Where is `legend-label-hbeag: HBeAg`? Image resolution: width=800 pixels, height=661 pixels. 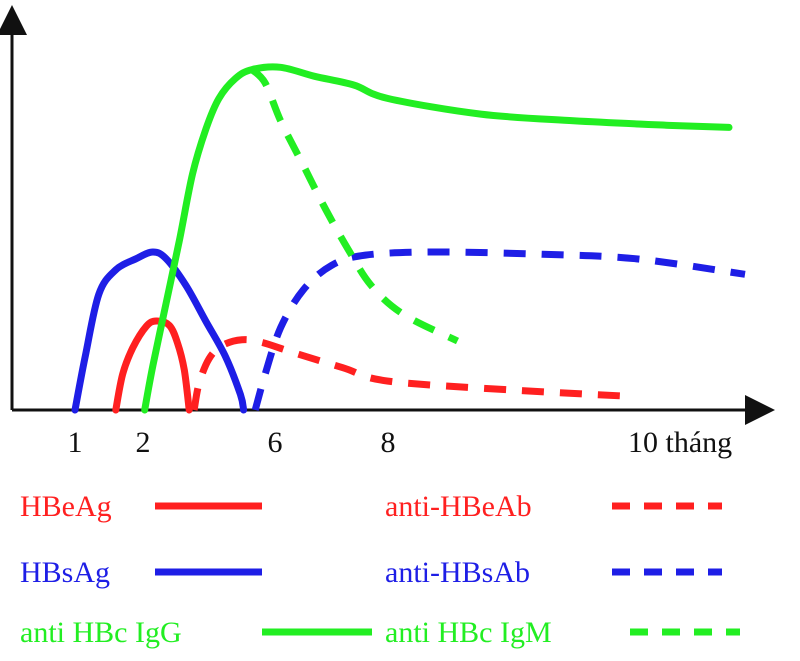 legend-label-hbeag: HBeAg is located at coordinates (66, 506).